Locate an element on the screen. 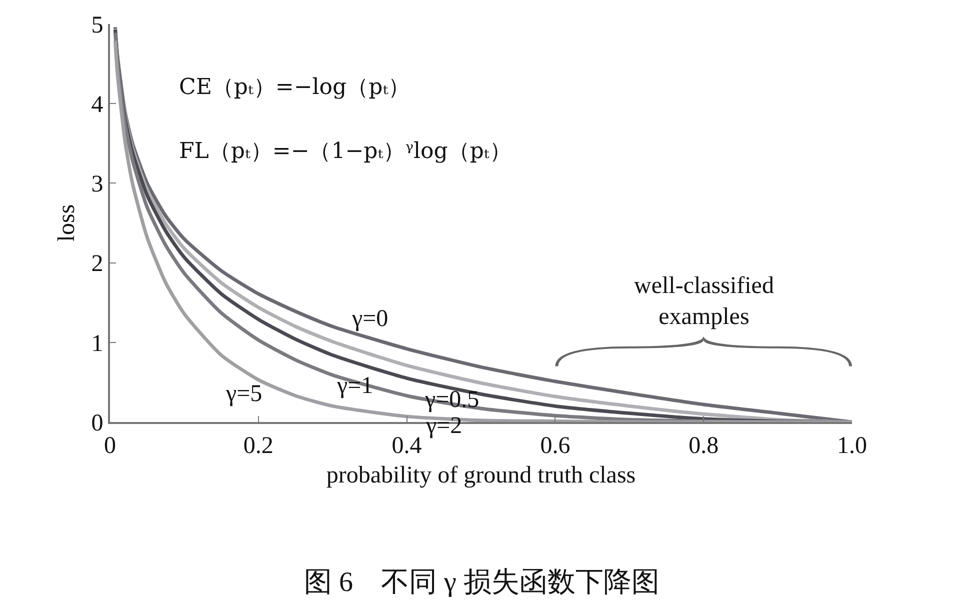 The height and width of the screenshot is (602, 962). y-tick-label: 4 is located at coordinates (97, 105).